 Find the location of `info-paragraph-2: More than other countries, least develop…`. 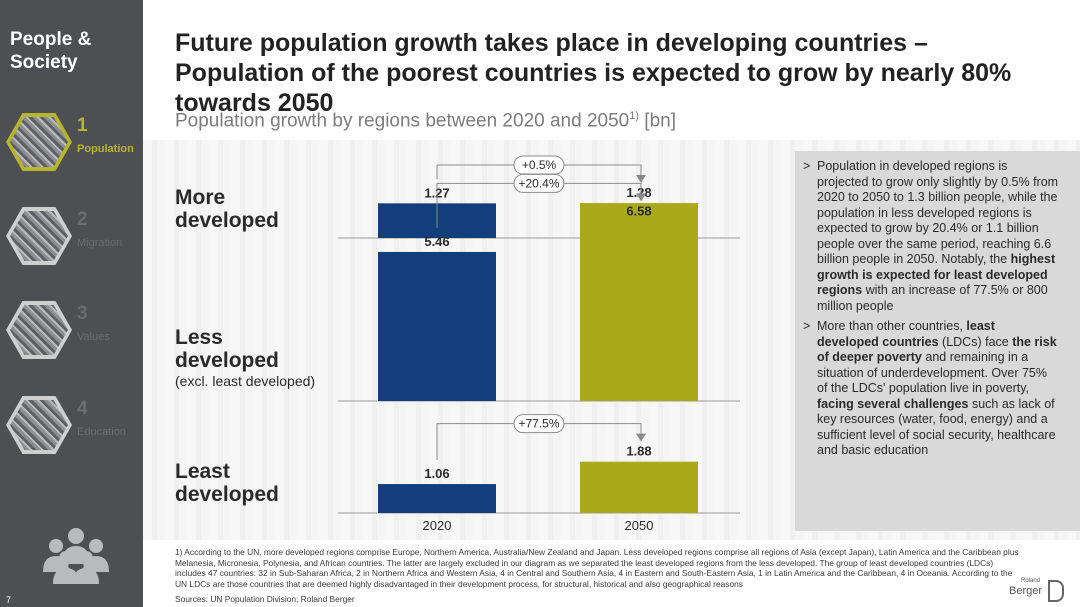

info-paragraph-2: More than other countries, least develop… is located at coordinates (931, 389).